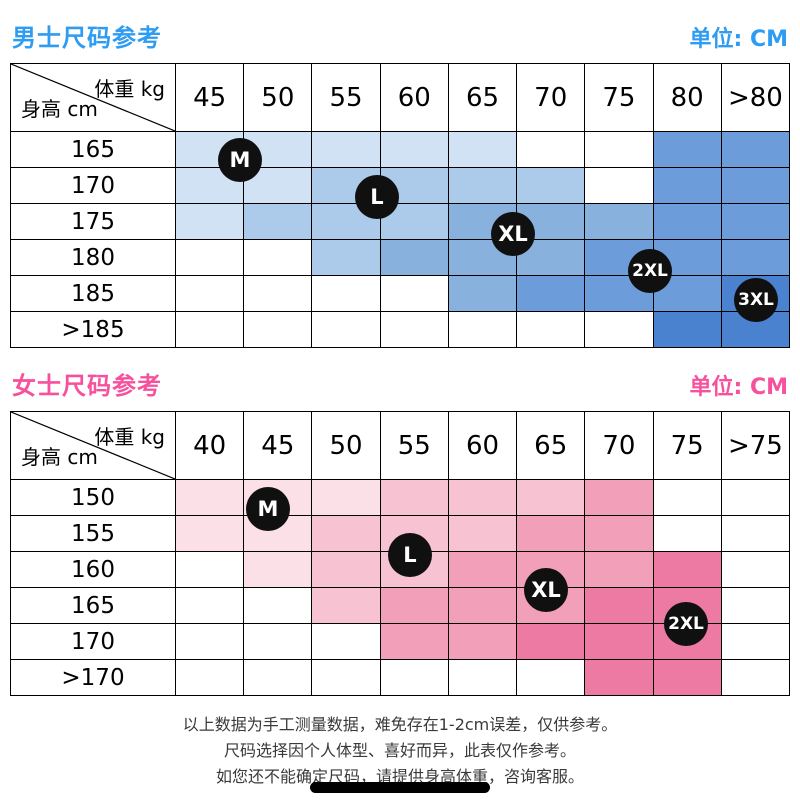 The width and height of the screenshot is (800, 800). I want to click on height-label: >170, so click(93, 677).